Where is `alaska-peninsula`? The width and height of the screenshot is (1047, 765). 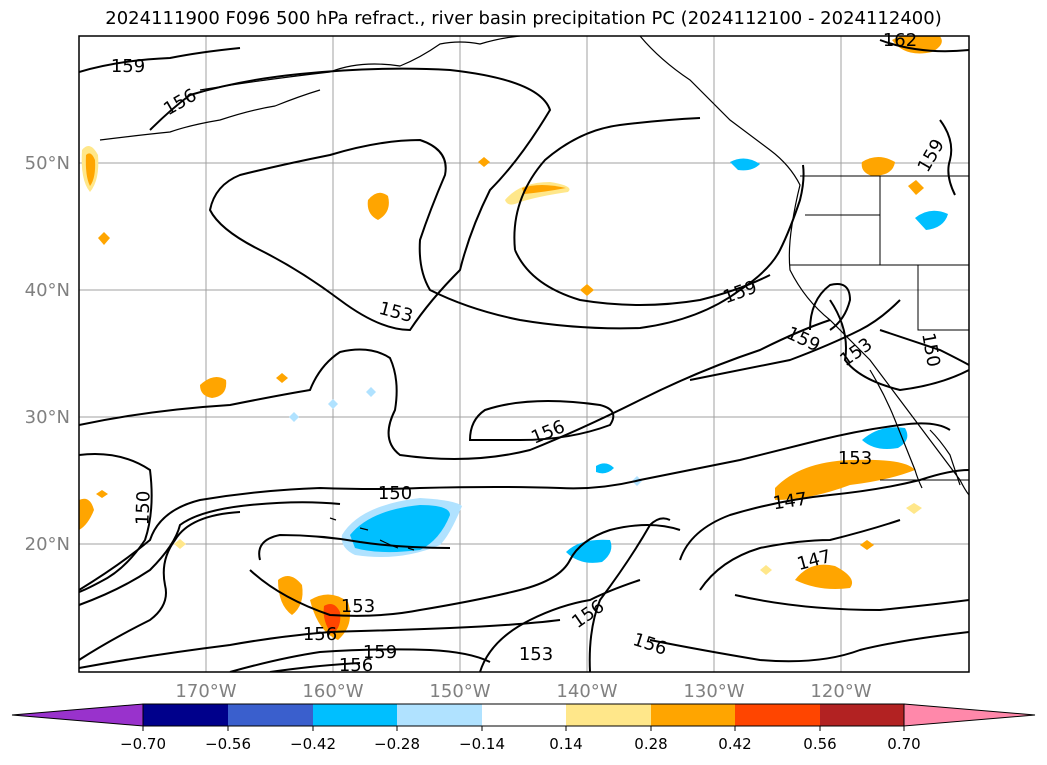 alaska-peninsula is located at coordinates (210, 115).